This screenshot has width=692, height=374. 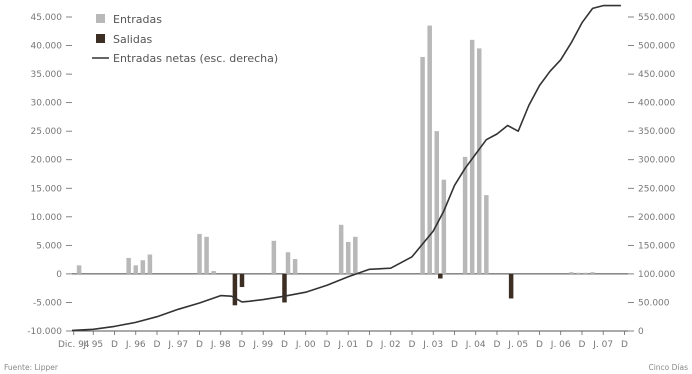 I want to click on left-tick-label: 5.000, so click(x=49, y=246).